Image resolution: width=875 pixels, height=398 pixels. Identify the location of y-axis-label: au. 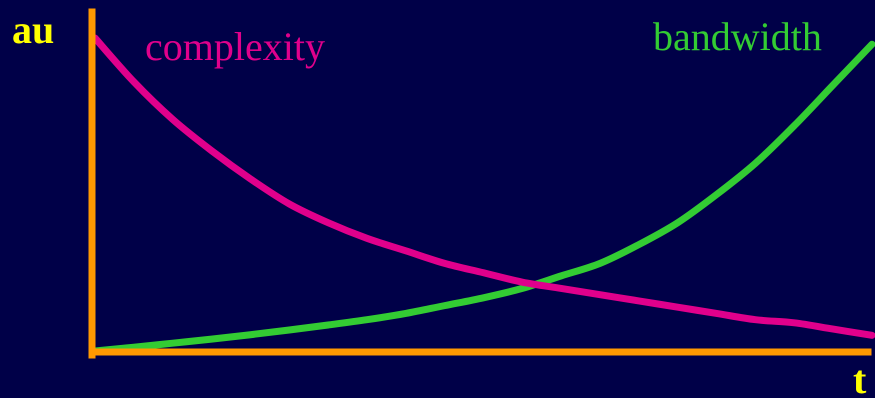
(33, 29).